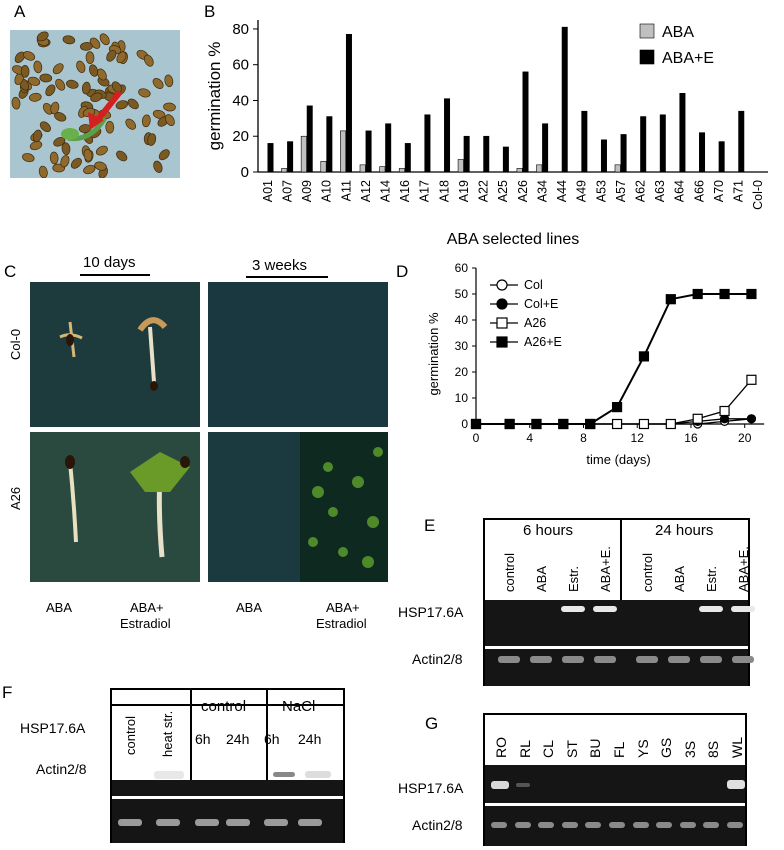  Describe the element at coordinates (503, 191) in the screenshot. I see `chart-b-xtick: A25` at that location.